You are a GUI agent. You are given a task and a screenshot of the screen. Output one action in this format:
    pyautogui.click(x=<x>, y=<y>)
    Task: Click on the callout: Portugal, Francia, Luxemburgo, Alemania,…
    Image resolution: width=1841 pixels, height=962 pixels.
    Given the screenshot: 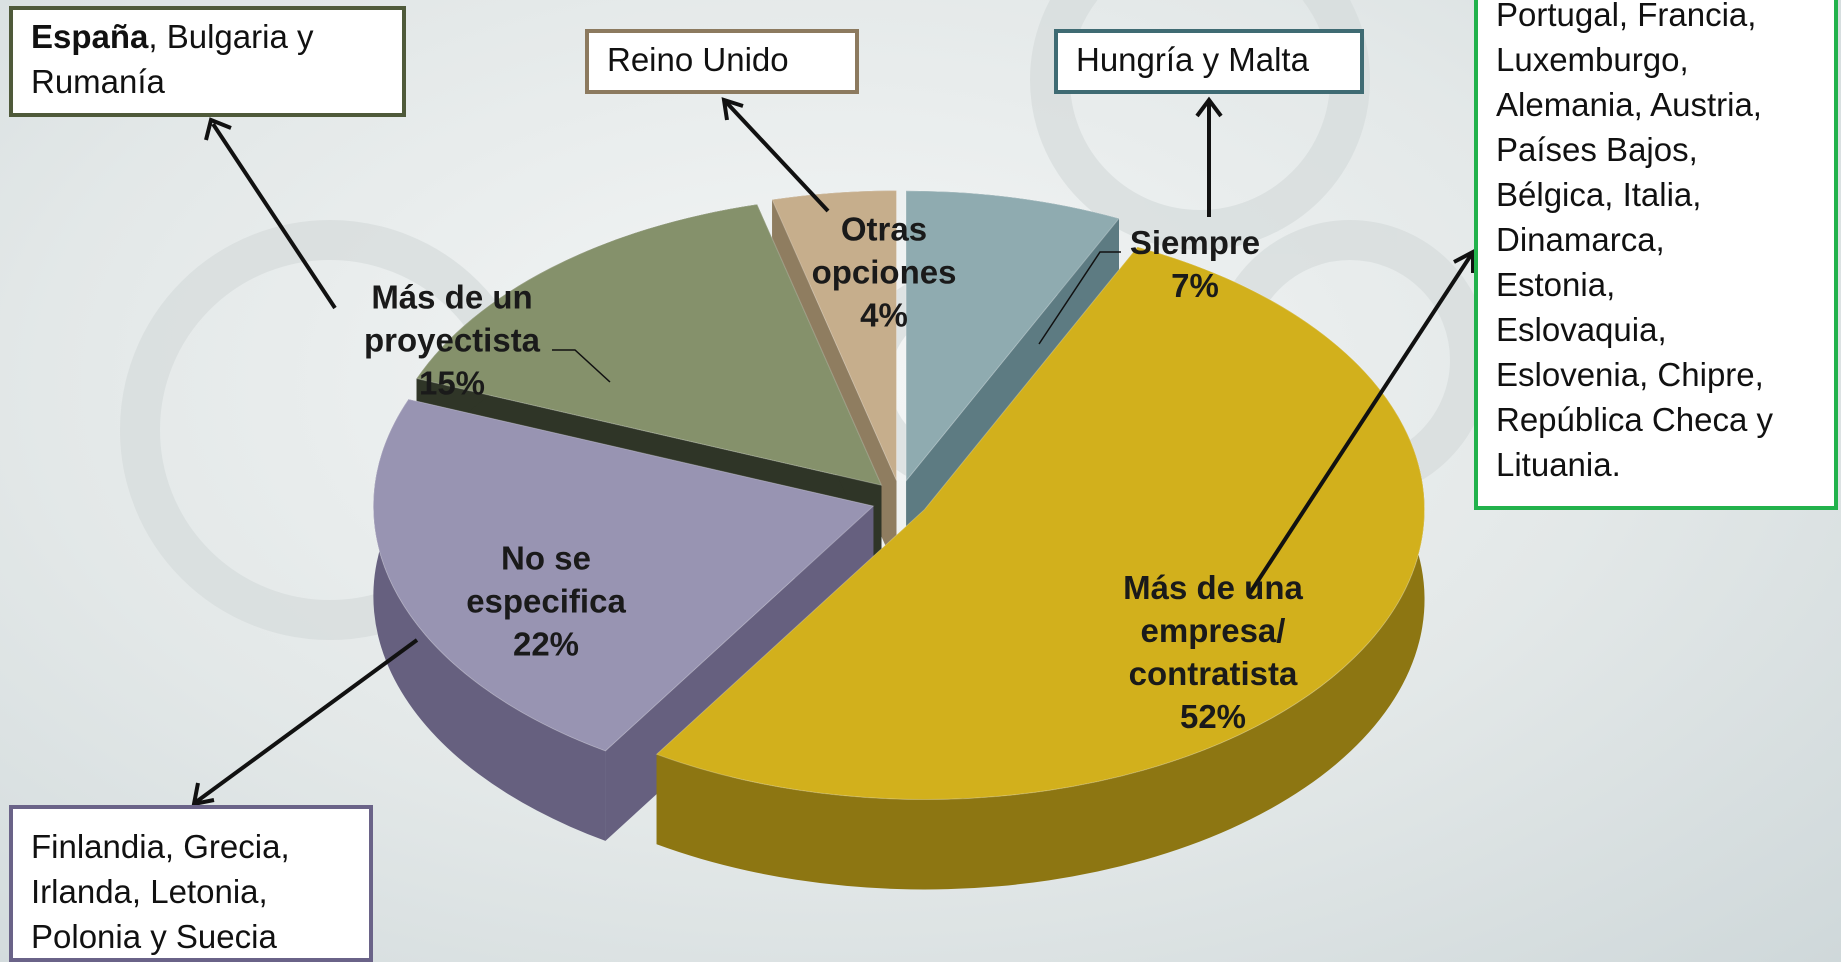 What is the action you would take?
    pyautogui.click(x=1656, y=255)
    